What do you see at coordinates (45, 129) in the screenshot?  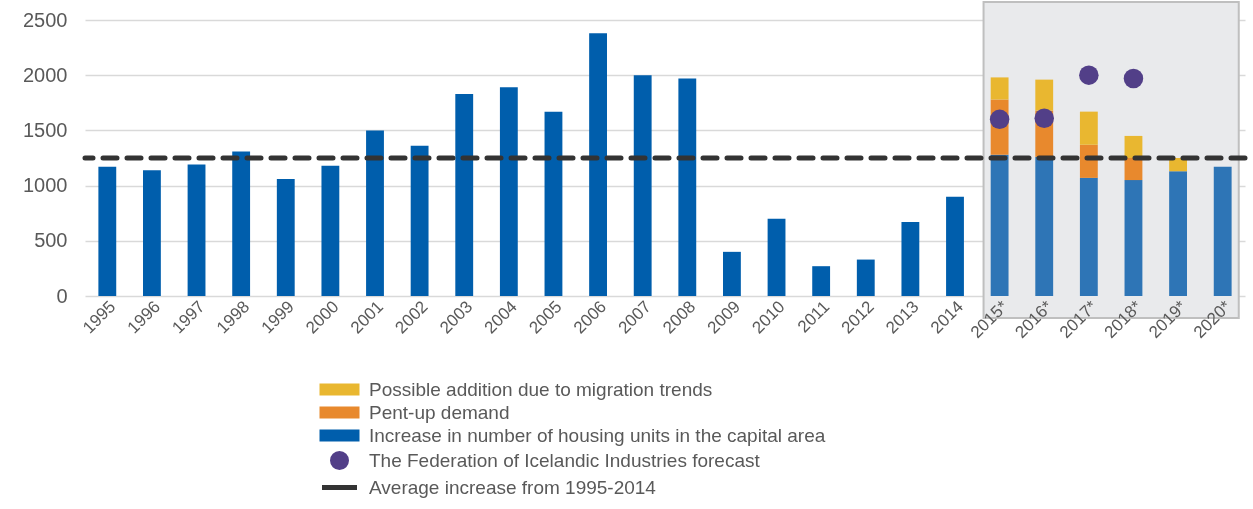 I see `y-tick-label: 1500` at bounding box center [45, 129].